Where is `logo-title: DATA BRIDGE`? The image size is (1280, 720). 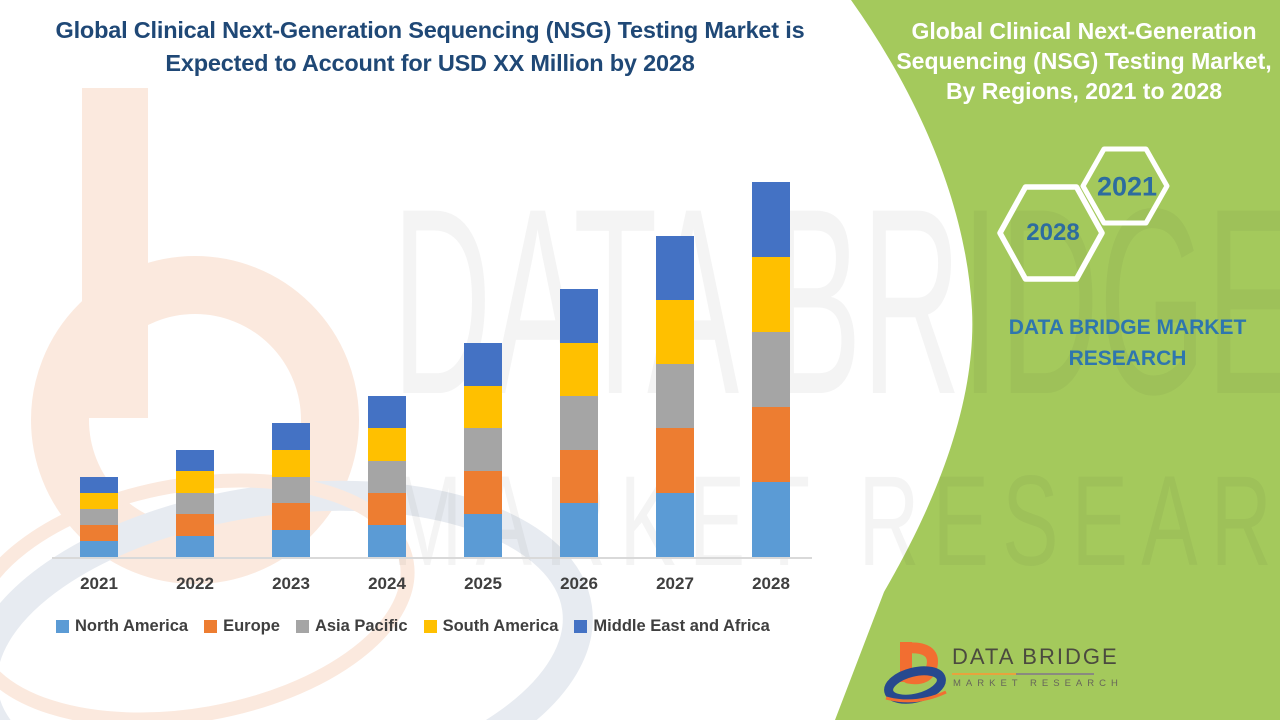
logo-title: DATA BRIDGE is located at coordinates (1035, 656).